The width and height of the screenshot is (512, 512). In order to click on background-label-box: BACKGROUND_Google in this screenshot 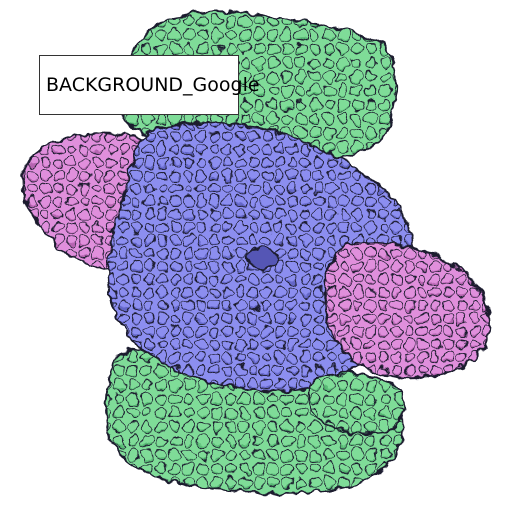, I will do `click(149, 85)`.